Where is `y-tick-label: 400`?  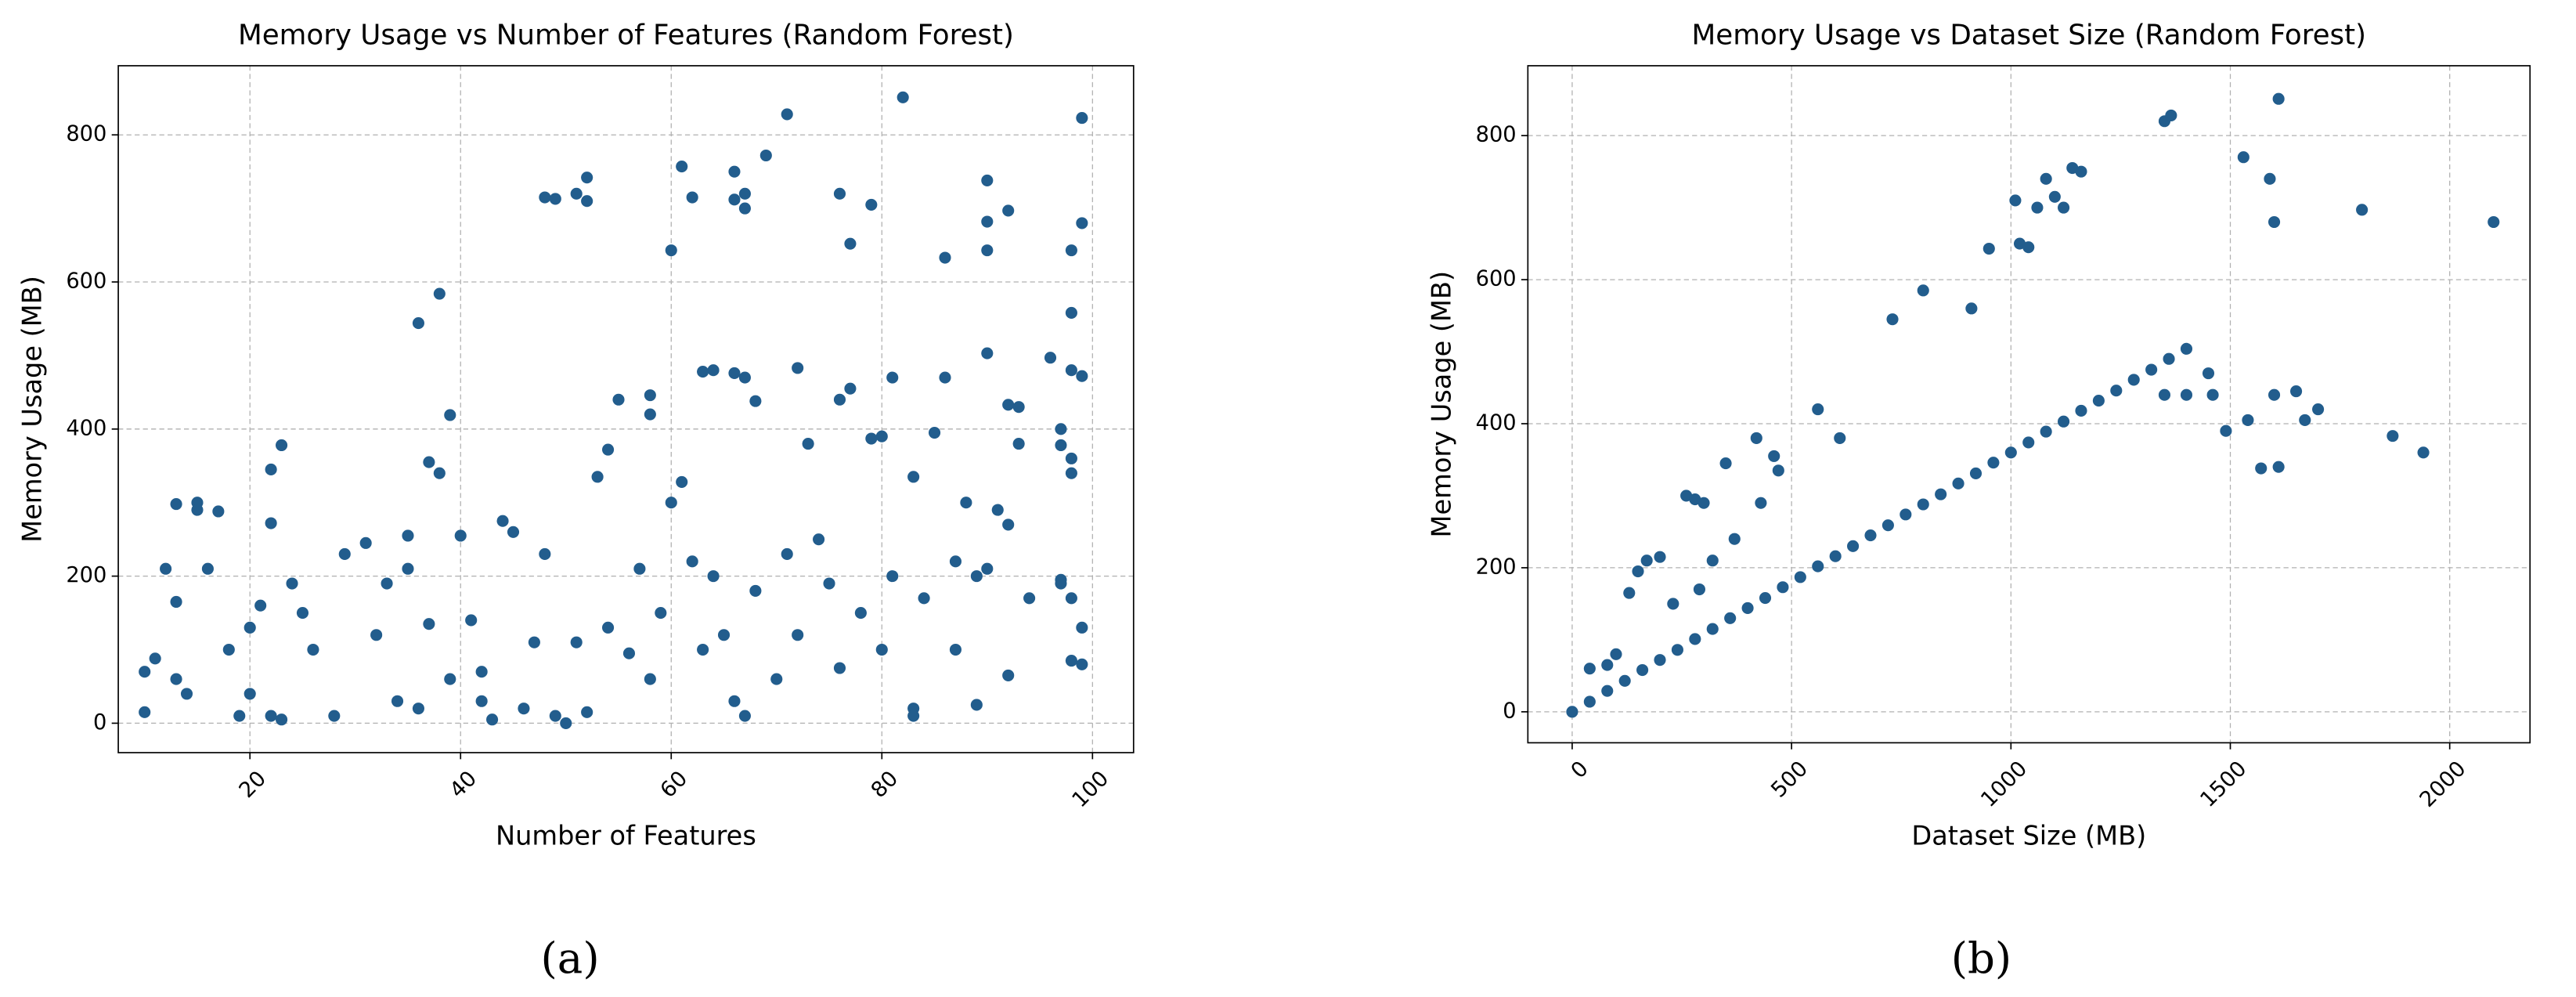
y-tick-label: 400 is located at coordinates (86, 428).